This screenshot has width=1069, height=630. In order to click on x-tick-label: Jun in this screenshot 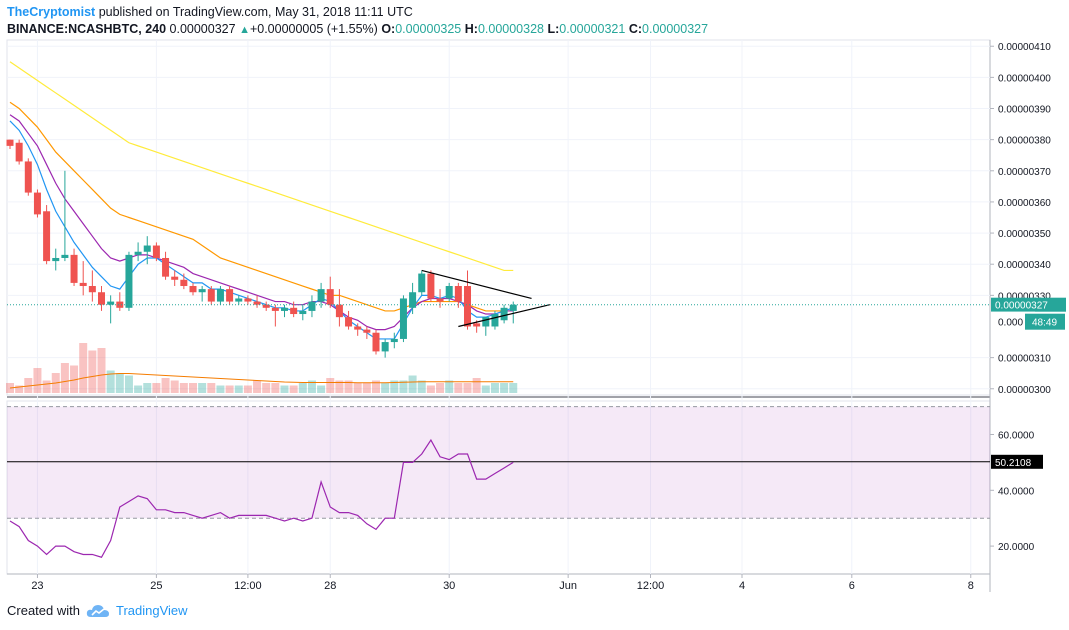, I will do `click(568, 586)`.